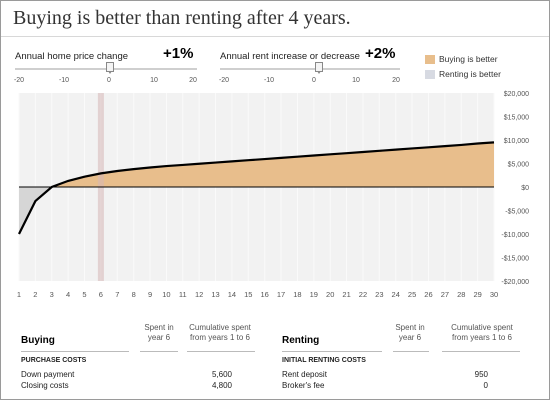 The width and height of the screenshot is (550, 400). Describe the element at coordinates (101, 294) in the screenshot. I see `x-tick-label: 6` at that location.